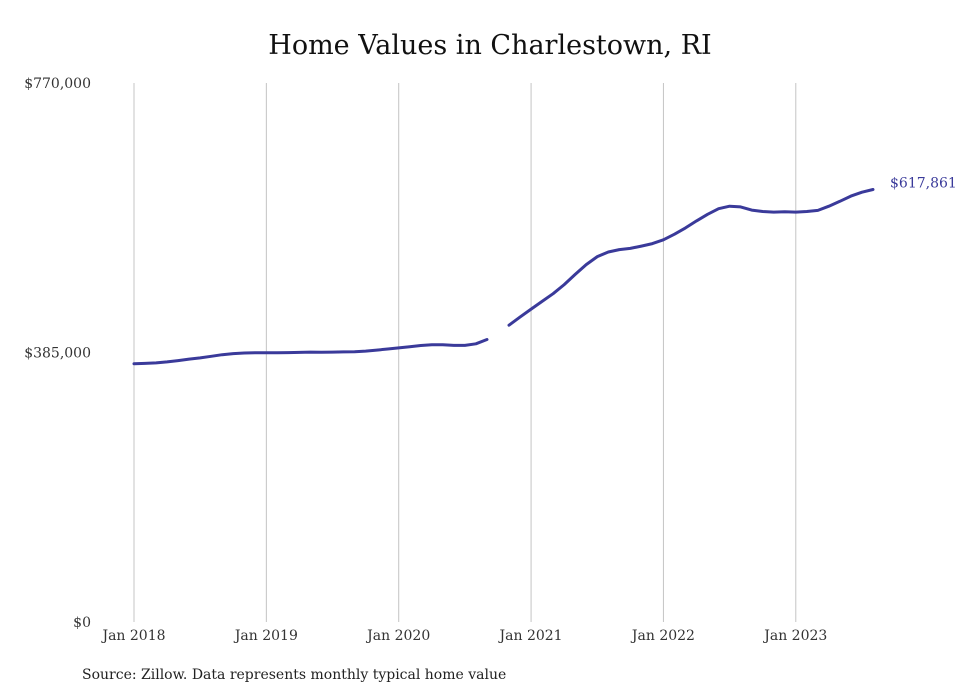 The height and width of the screenshot is (699, 980). What do you see at coordinates (57, 84) in the screenshot?
I see `y-tick-label: $770,000` at bounding box center [57, 84].